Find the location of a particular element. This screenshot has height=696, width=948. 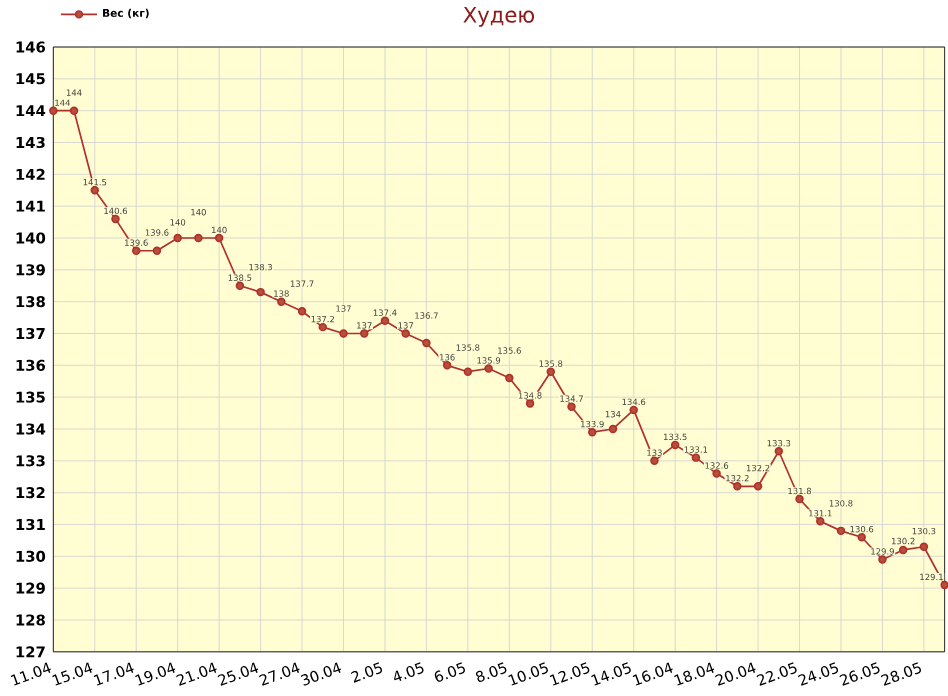

chart-title: Худею is located at coordinates (499, 17).